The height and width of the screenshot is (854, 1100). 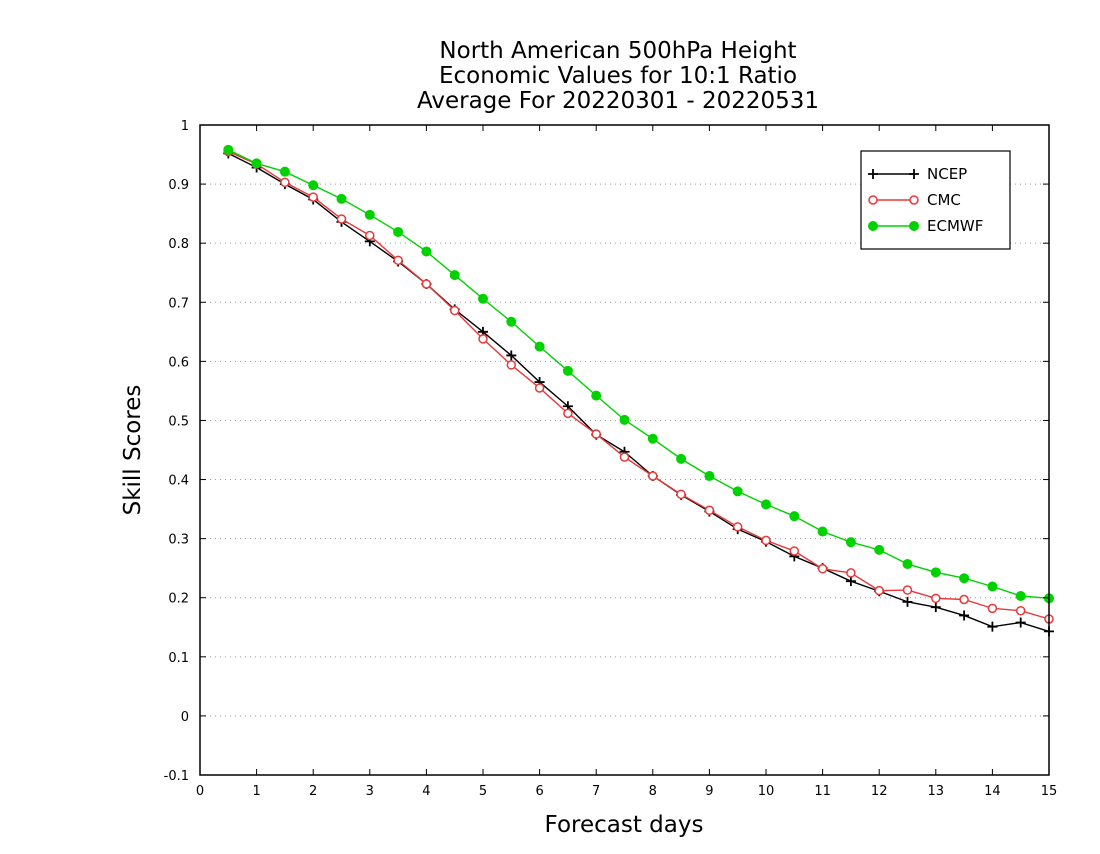 What do you see at coordinates (313, 791) in the screenshot?
I see `x-tick-label: 2` at bounding box center [313, 791].